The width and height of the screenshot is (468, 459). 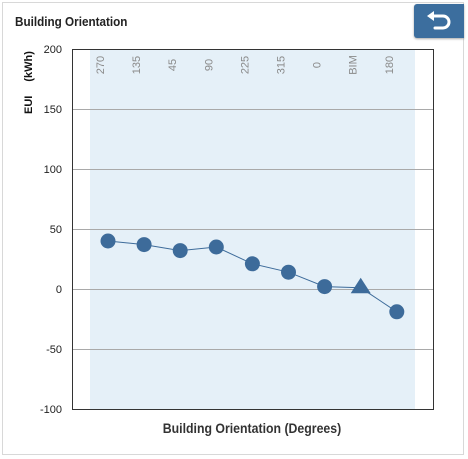 I want to click on category-label: 0, so click(x=318, y=65).